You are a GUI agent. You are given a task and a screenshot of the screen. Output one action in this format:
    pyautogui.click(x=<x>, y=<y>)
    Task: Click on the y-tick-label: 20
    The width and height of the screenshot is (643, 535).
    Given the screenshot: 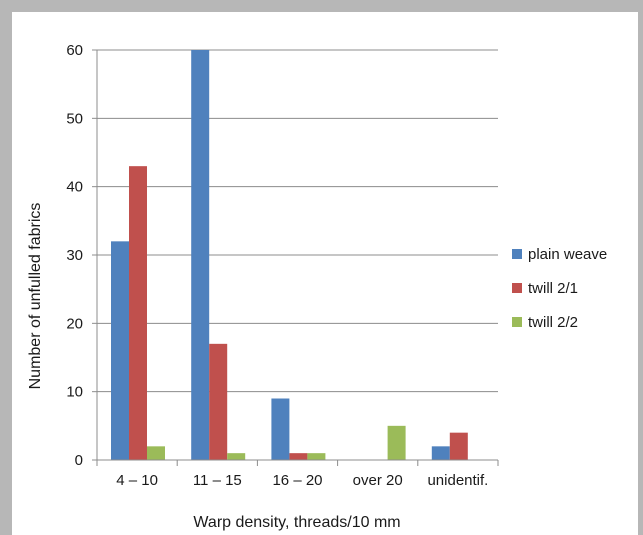 What is the action you would take?
    pyautogui.click(x=74, y=323)
    